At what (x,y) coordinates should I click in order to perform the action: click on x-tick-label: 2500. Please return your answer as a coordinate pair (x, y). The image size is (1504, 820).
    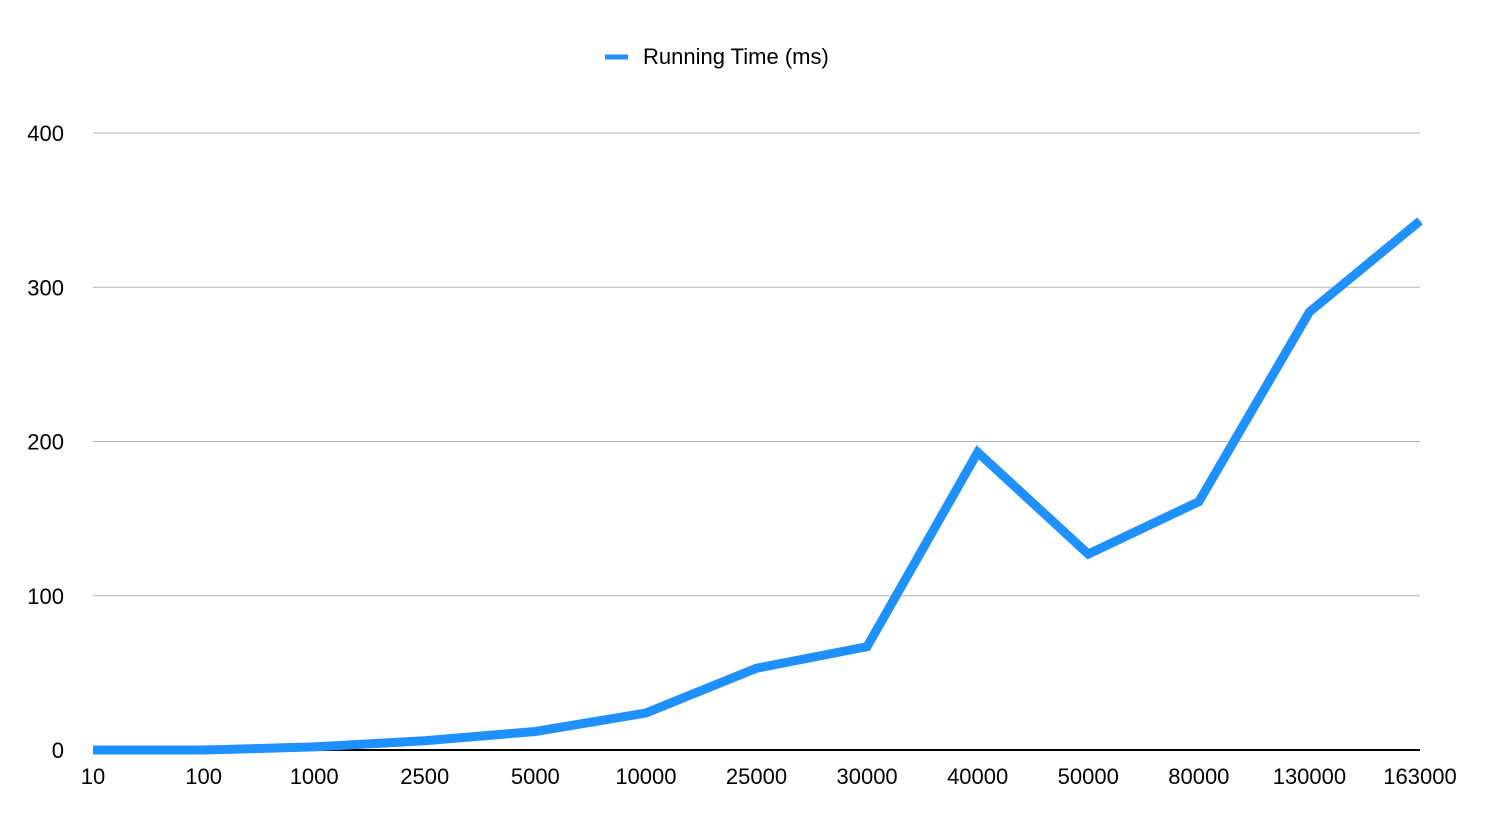
    Looking at the image, I should click on (424, 776).